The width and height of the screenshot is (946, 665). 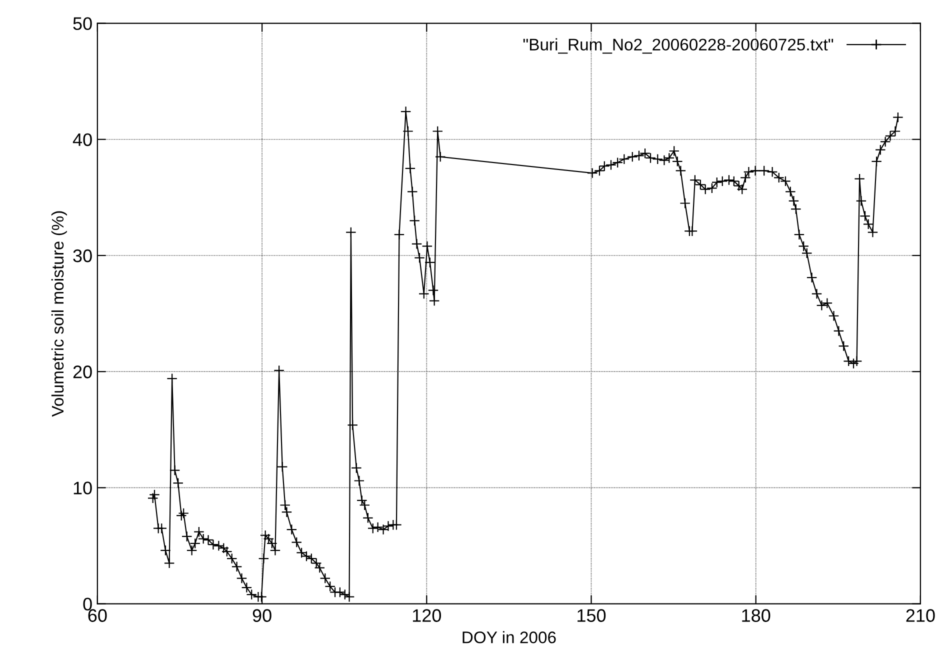 I want to click on x-axis-title: DOY in 2006, so click(x=509, y=637).